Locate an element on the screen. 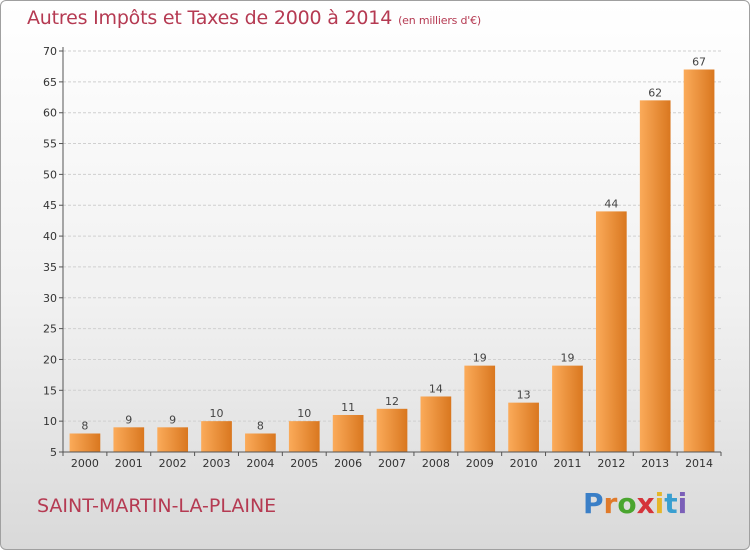 The height and width of the screenshot is (550, 750). data-label: 11 is located at coordinates (348, 407).